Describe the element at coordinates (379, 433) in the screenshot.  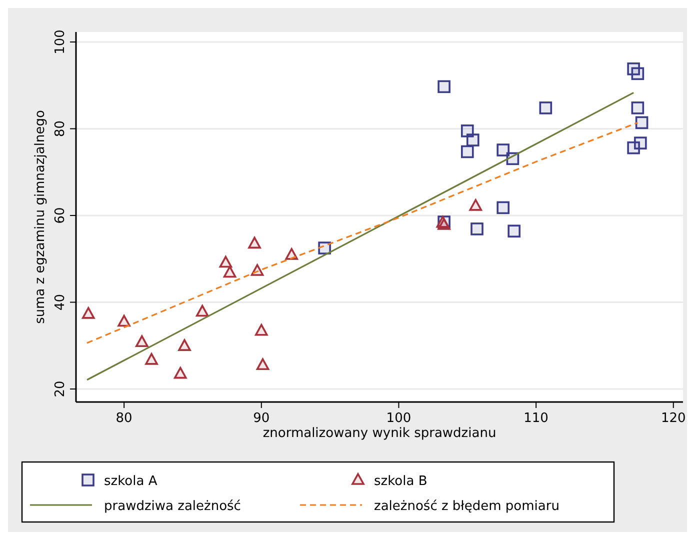
I see `x-axis-title: znormalizowany wynik sprawdzianu` at that location.